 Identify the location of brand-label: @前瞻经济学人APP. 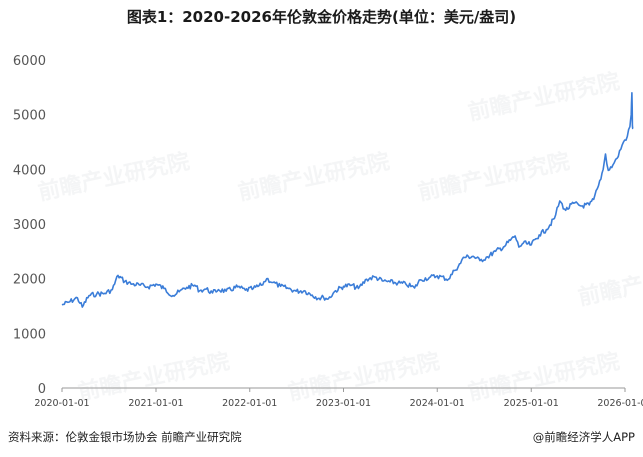
(583, 437).